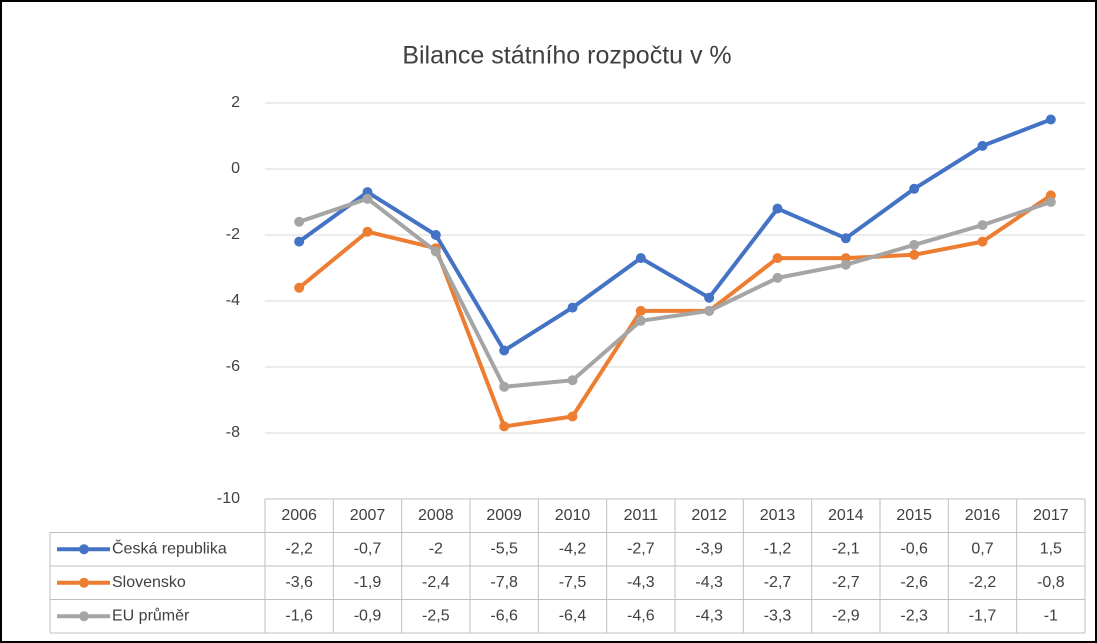  I want to click on table-value: -0,7, so click(368, 548).